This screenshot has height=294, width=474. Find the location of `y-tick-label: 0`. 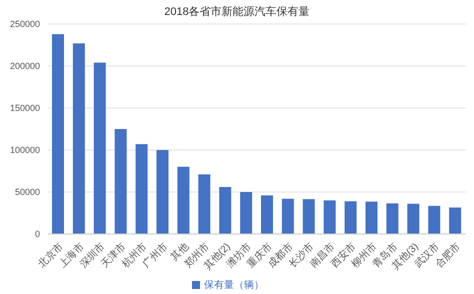

y-tick-label: 0 is located at coordinates (37, 234).